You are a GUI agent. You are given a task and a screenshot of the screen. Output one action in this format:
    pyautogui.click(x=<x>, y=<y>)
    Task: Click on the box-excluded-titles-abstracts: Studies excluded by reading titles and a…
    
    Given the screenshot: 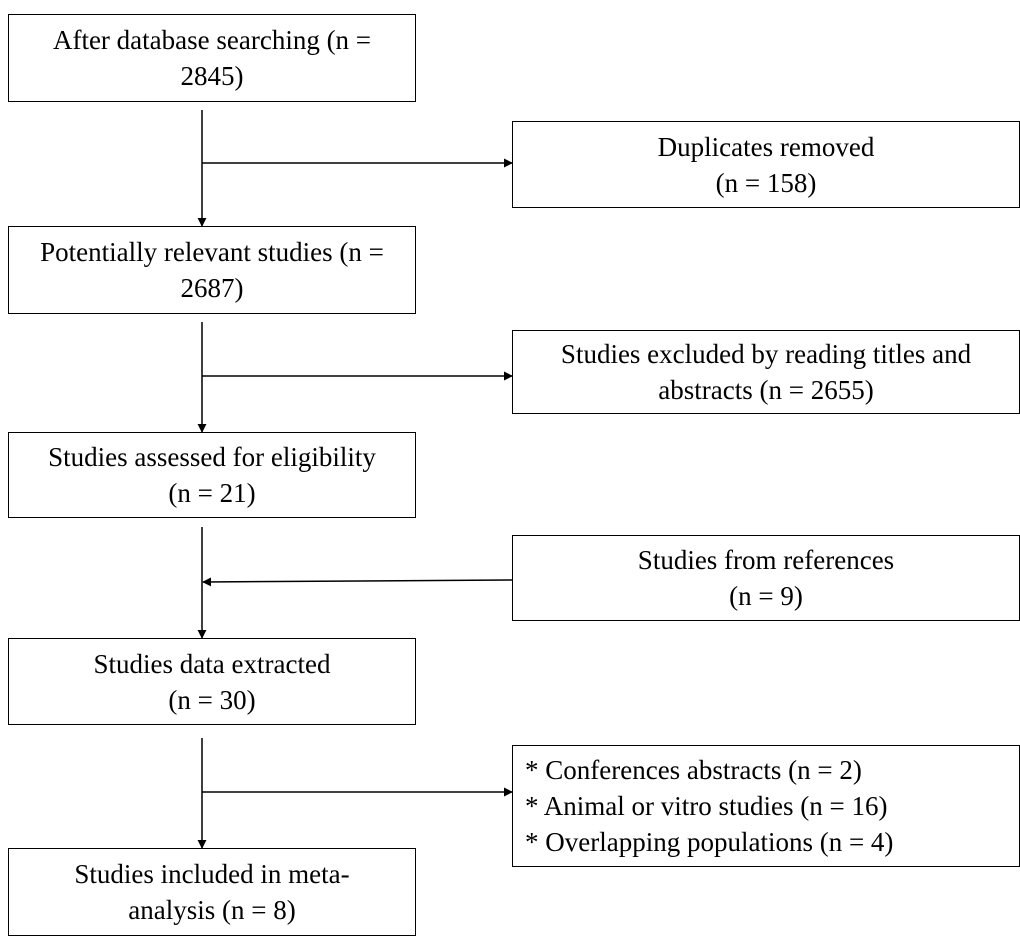 What is the action you would take?
    pyautogui.click(x=766, y=372)
    